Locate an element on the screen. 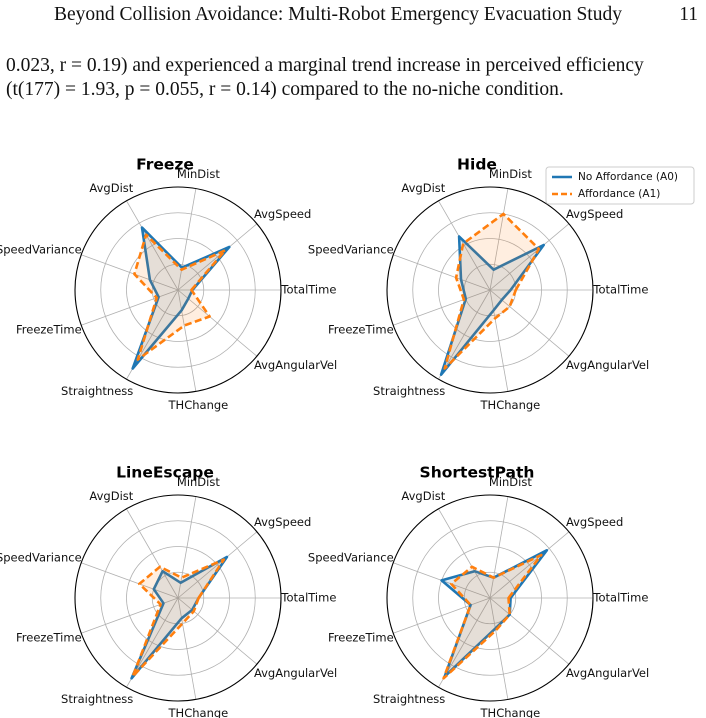  chart-title: Freeze is located at coordinates (165, 165).